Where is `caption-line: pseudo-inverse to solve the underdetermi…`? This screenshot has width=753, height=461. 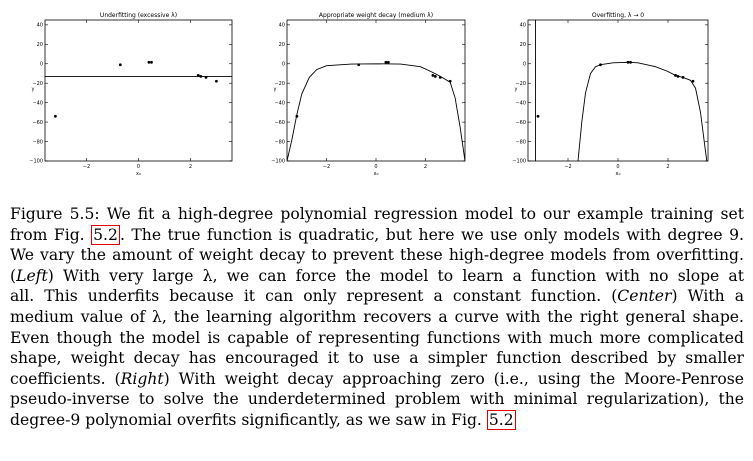
caption-line: pseudo-inverse to solve the underdetermi… is located at coordinates (377, 399).